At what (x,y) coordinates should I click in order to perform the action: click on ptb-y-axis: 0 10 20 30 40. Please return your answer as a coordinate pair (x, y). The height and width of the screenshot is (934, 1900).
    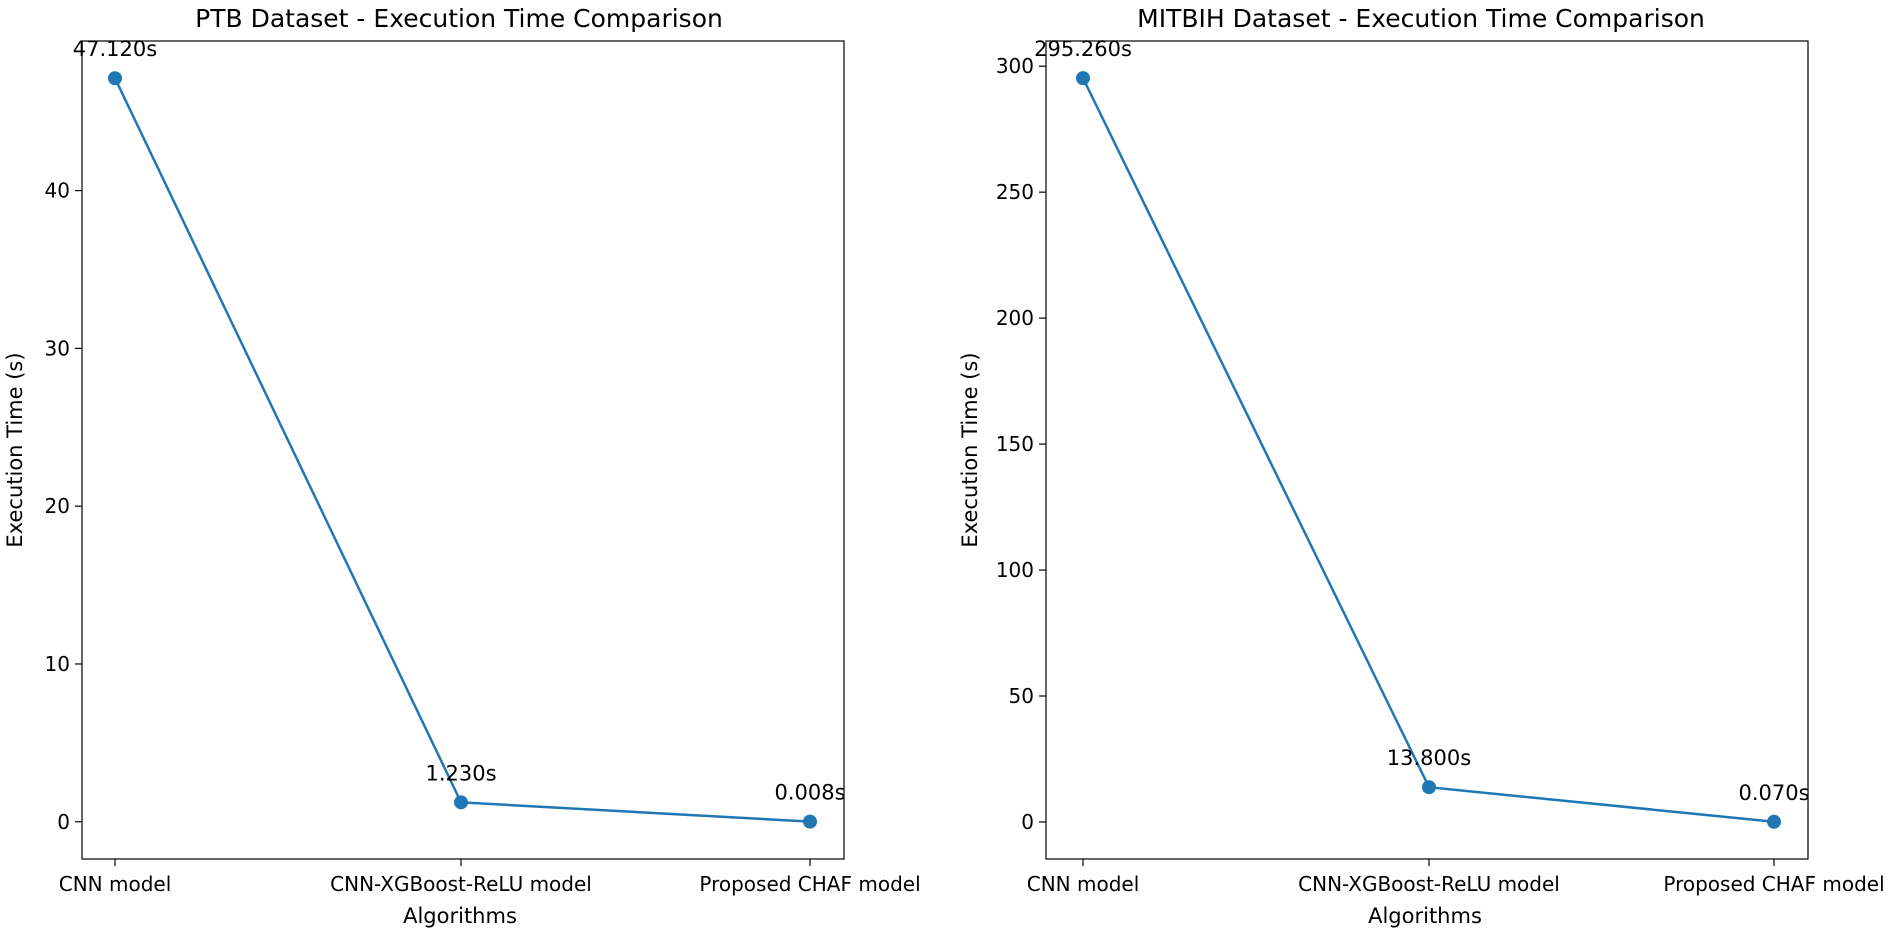
    Looking at the image, I should click on (63, 506).